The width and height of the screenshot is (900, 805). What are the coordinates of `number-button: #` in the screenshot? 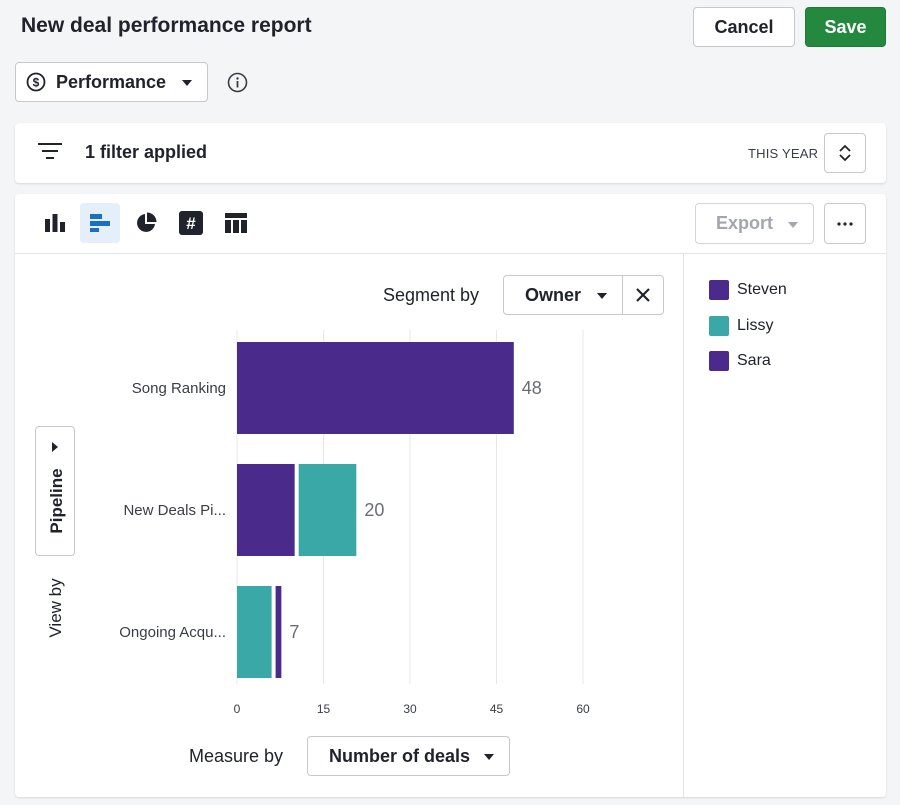 It's located at (191, 223).